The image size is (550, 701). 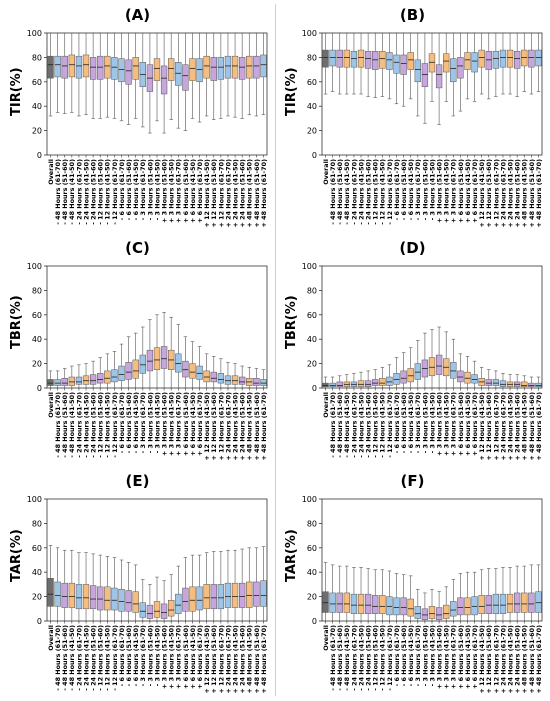 I want to click on x-tick-label: - 3 Hours (61-70), so click(x=143, y=189).